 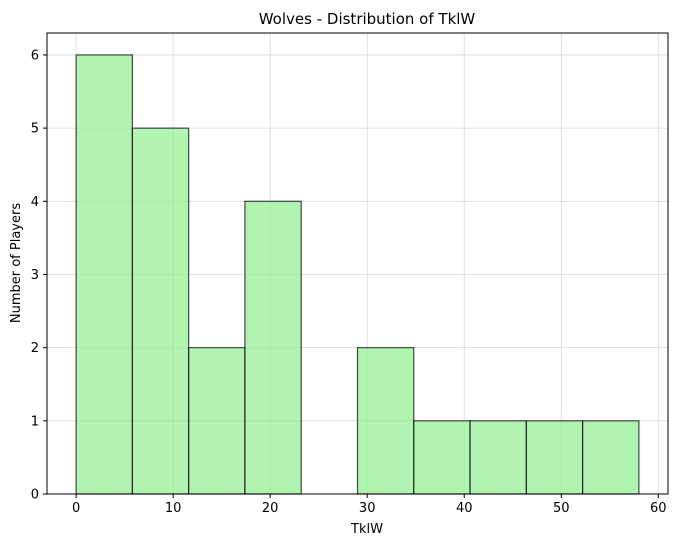 I want to click on x-tick-label: 50, so click(x=561, y=508).